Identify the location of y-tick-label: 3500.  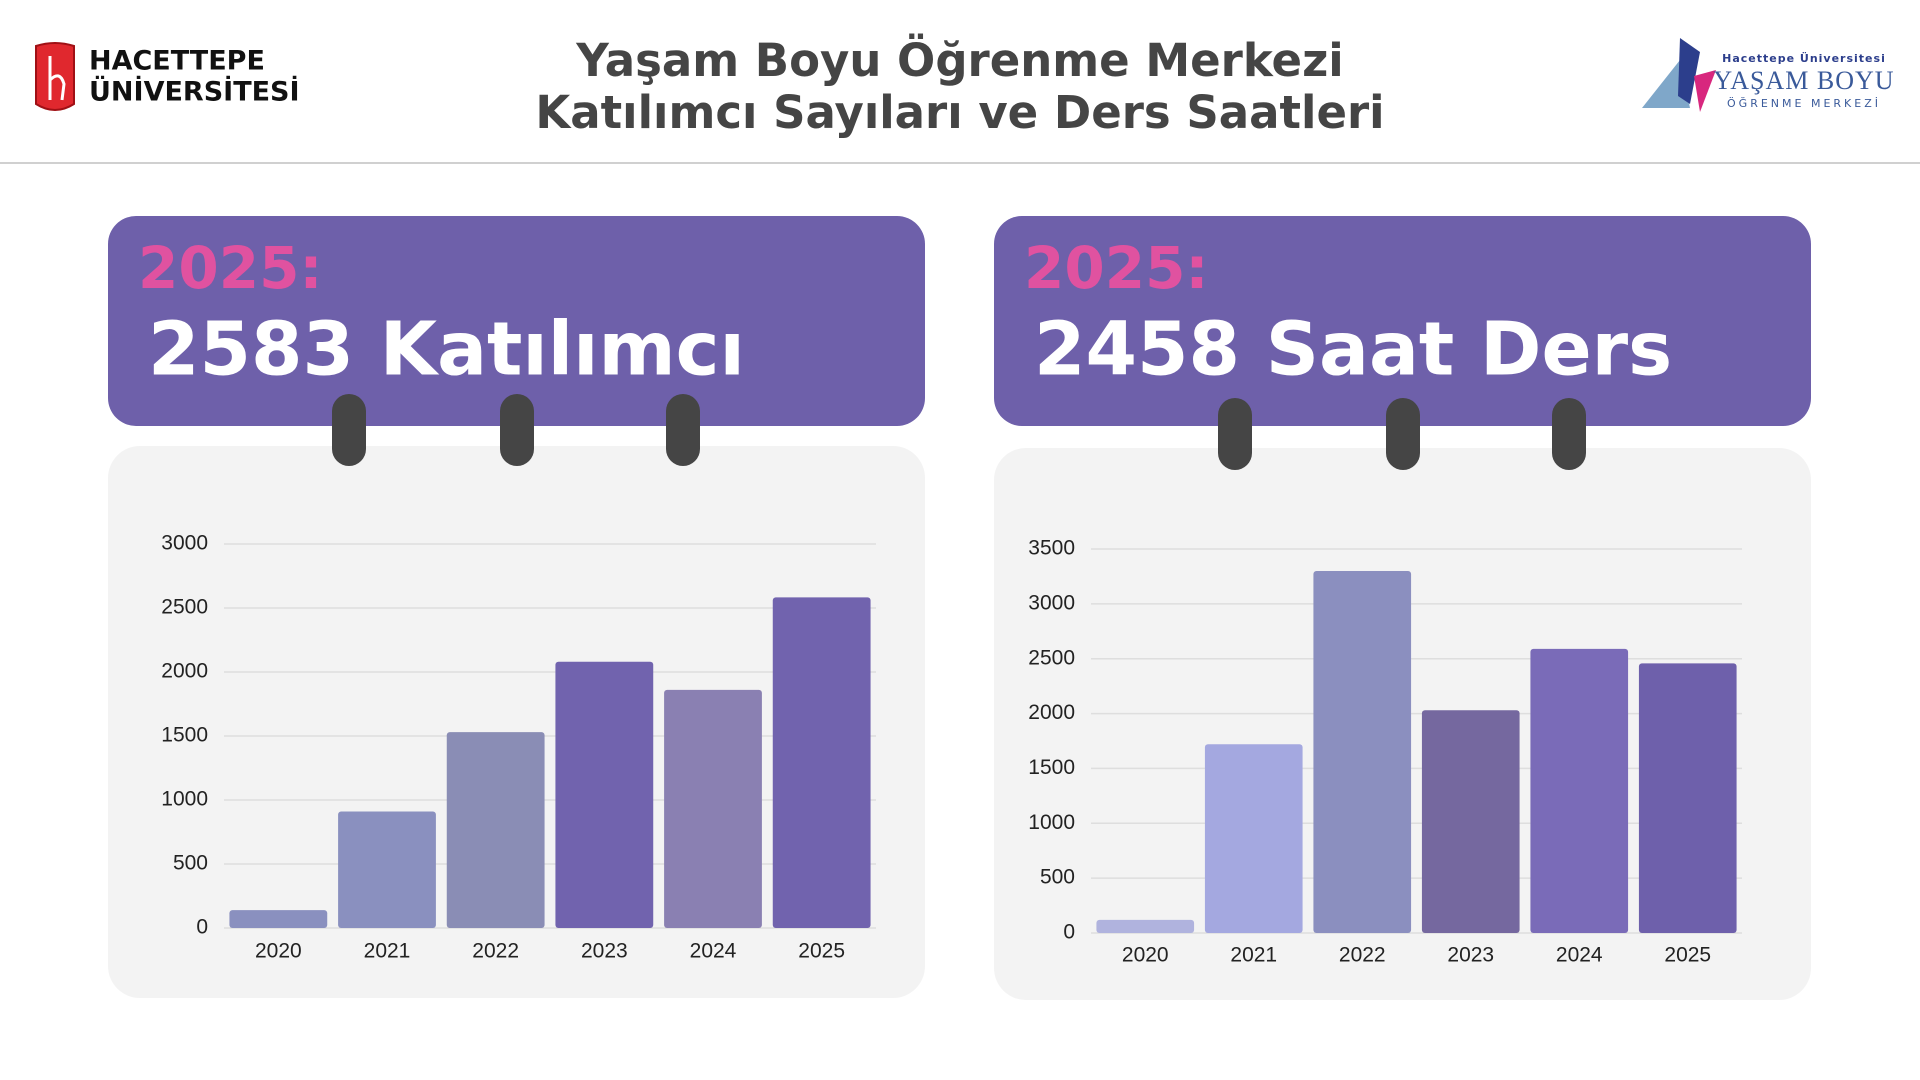
(1051, 548).